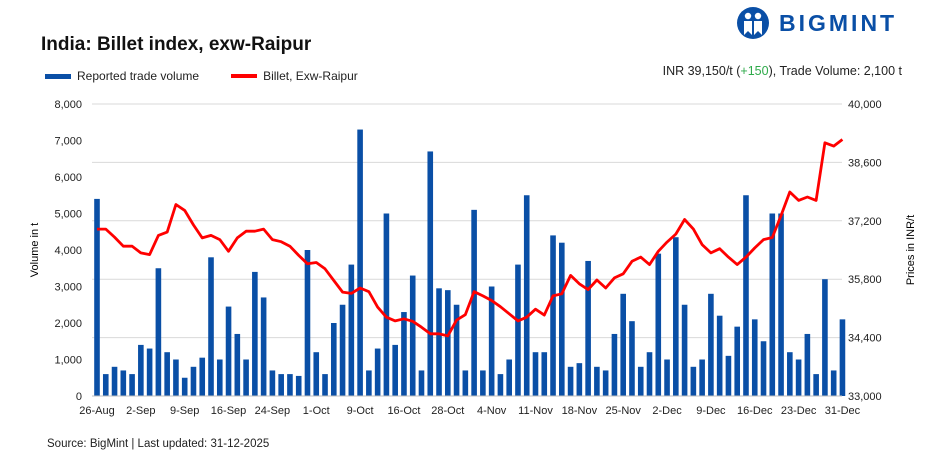 The width and height of the screenshot is (932, 465). I want to click on summary-suffix: ), Trade Volume: 2,100 t, so click(835, 71).